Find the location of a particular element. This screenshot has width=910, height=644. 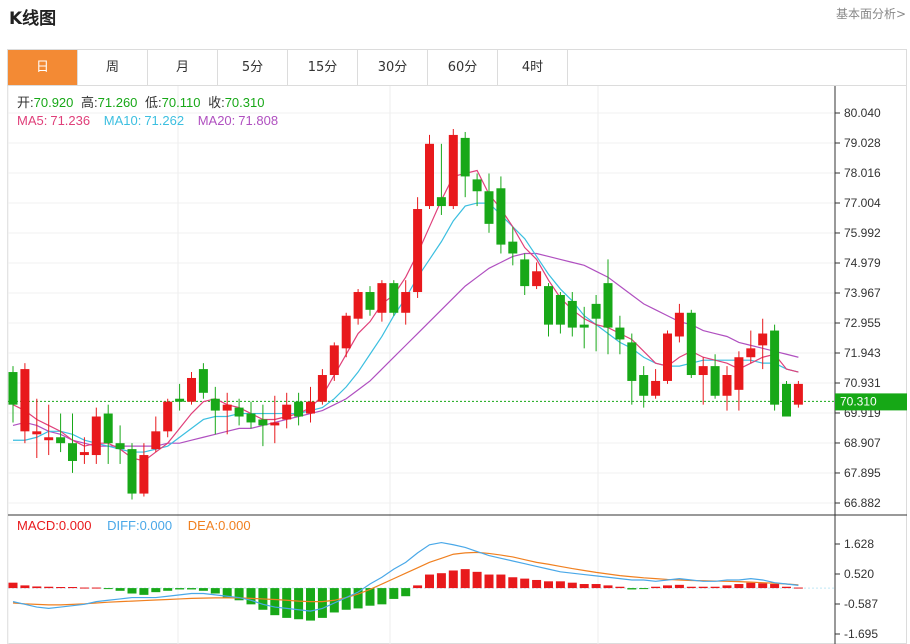

price-tag-label: 70.310 is located at coordinates (858, 401).